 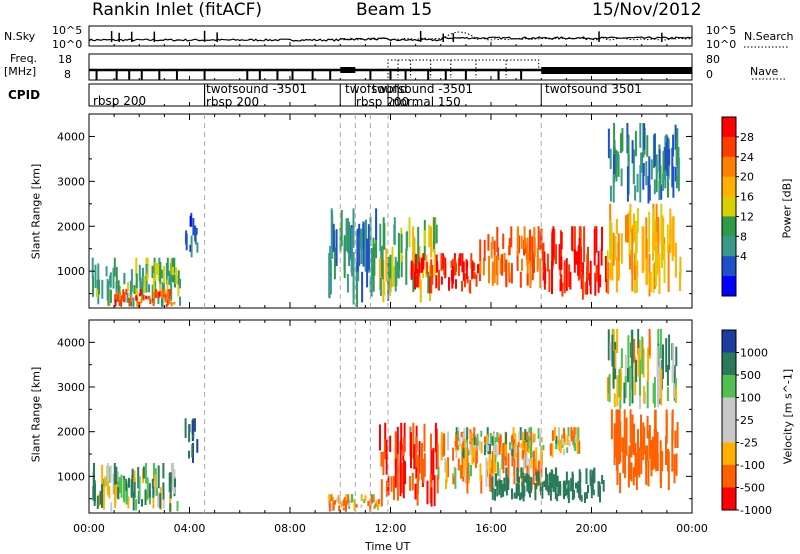 I want to click on y-tick-label: 1000, so click(x=71, y=271).